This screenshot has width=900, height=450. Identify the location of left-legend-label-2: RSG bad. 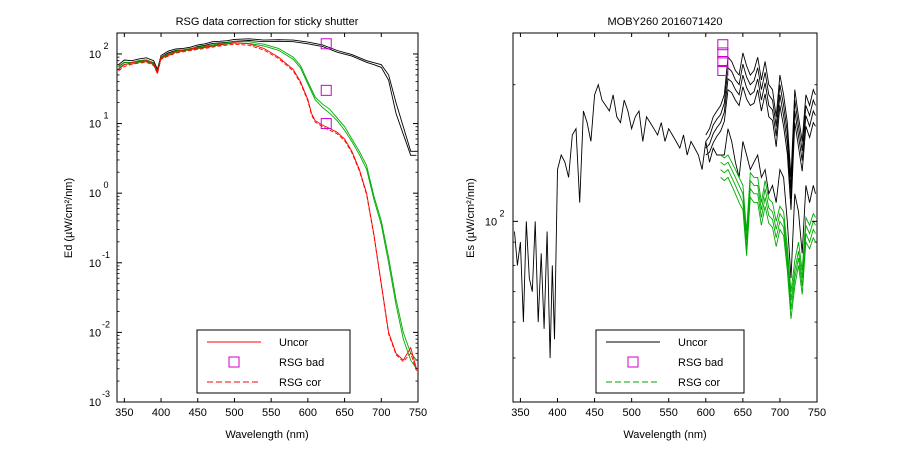
(301, 363).